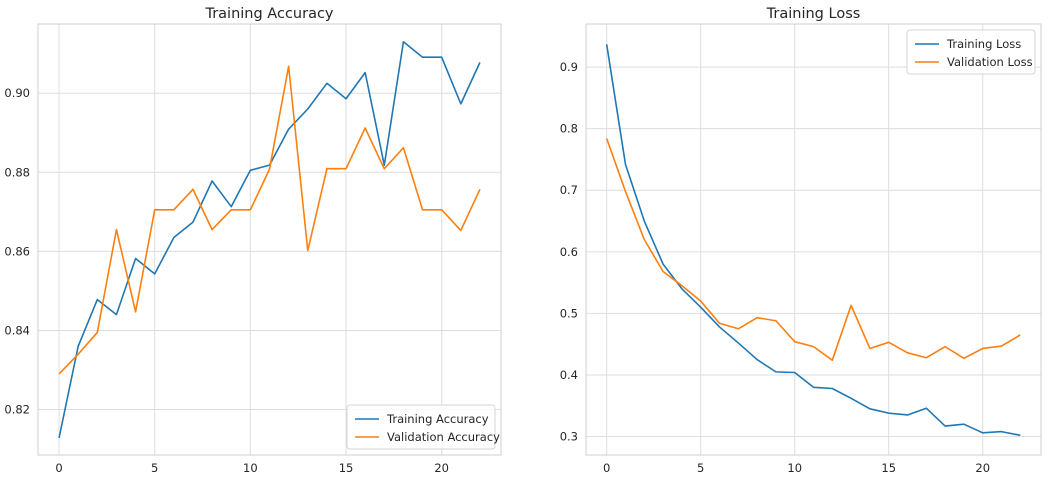 The width and height of the screenshot is (1049, 483). What do you see at coordinates (17, 251) in the screenshot?
I see `y-tick-label: 0.86` at bounding box center [17, 251].